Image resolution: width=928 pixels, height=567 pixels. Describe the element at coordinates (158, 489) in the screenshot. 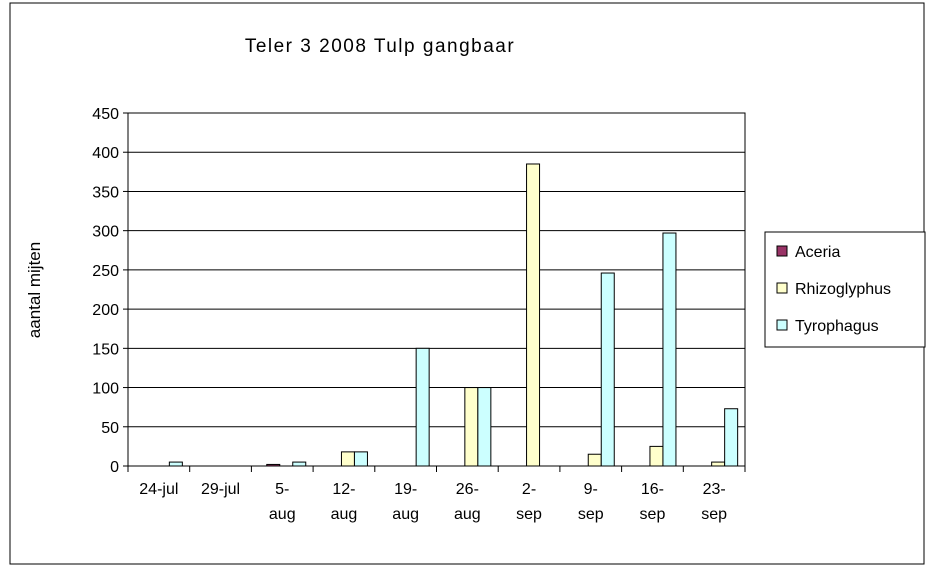

I see `x-tick-label: 24-jul` at that location.